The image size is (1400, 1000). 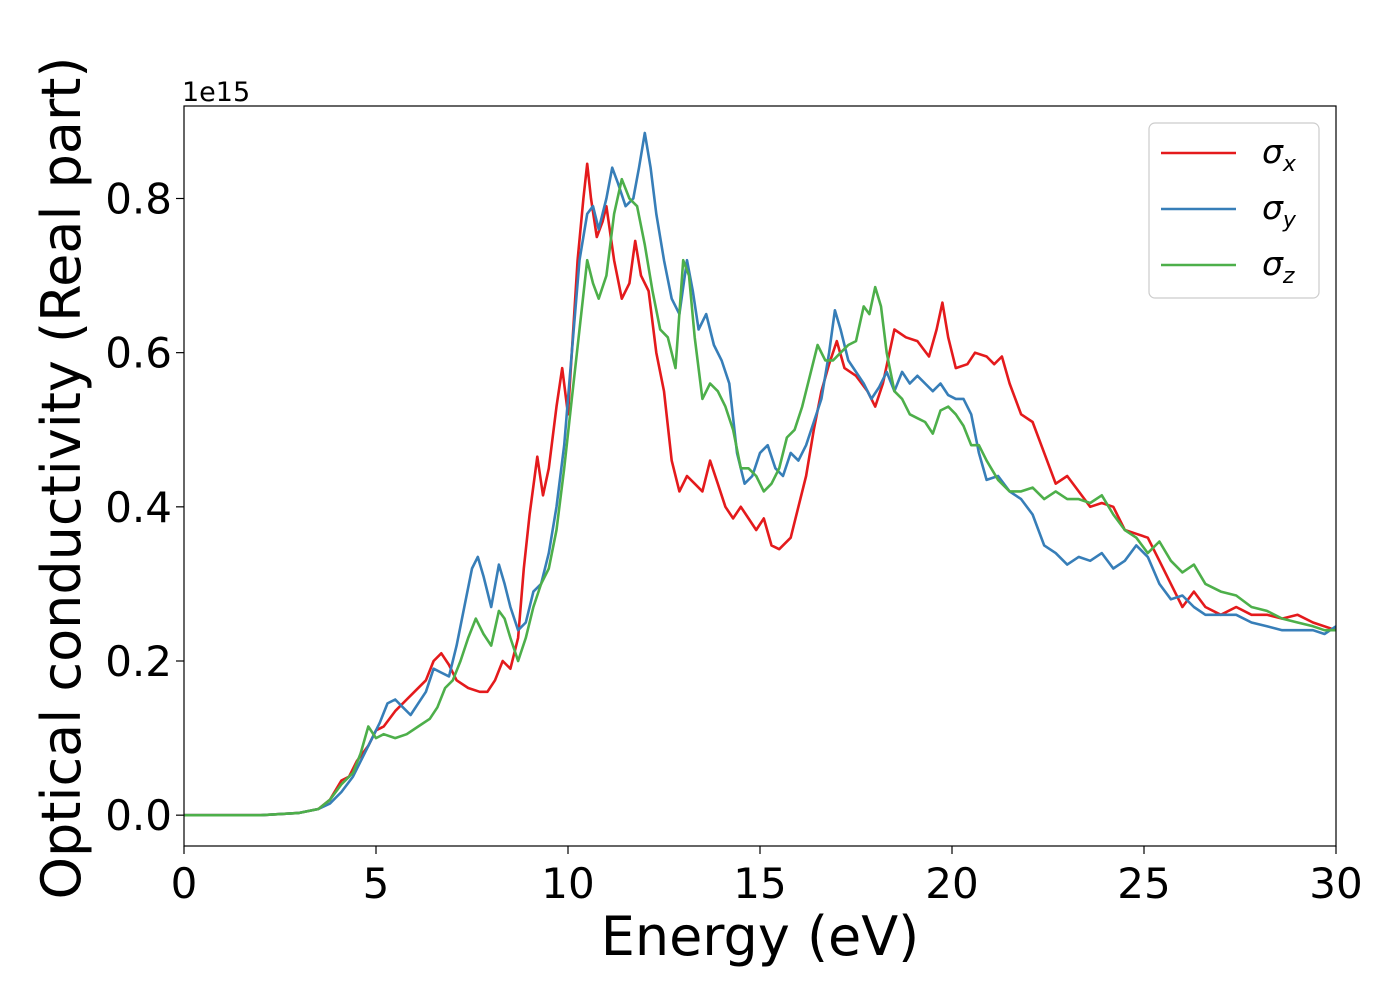 What do you see at coordinates (376, 883) in the screenshot?
I see `x-tick-label: 5` at bounding box center [376, 883].